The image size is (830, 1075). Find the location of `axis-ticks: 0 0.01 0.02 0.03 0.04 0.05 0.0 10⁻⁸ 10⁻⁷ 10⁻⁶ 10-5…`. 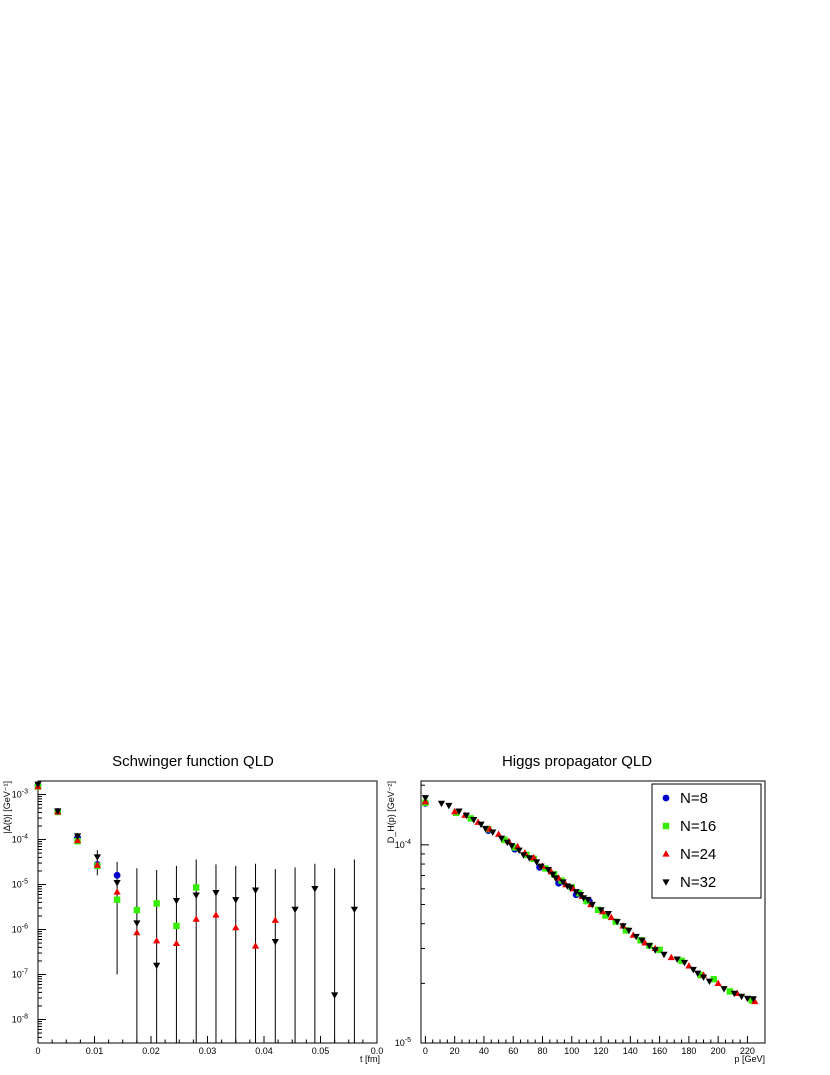

axis-ticks: 0 0.01 0.02 0.03 0.04 0.05 0.0 10⁻⁸ 10⁻⁷ 10⁻⁶ 10-5… is located at coordinates (198, 922).